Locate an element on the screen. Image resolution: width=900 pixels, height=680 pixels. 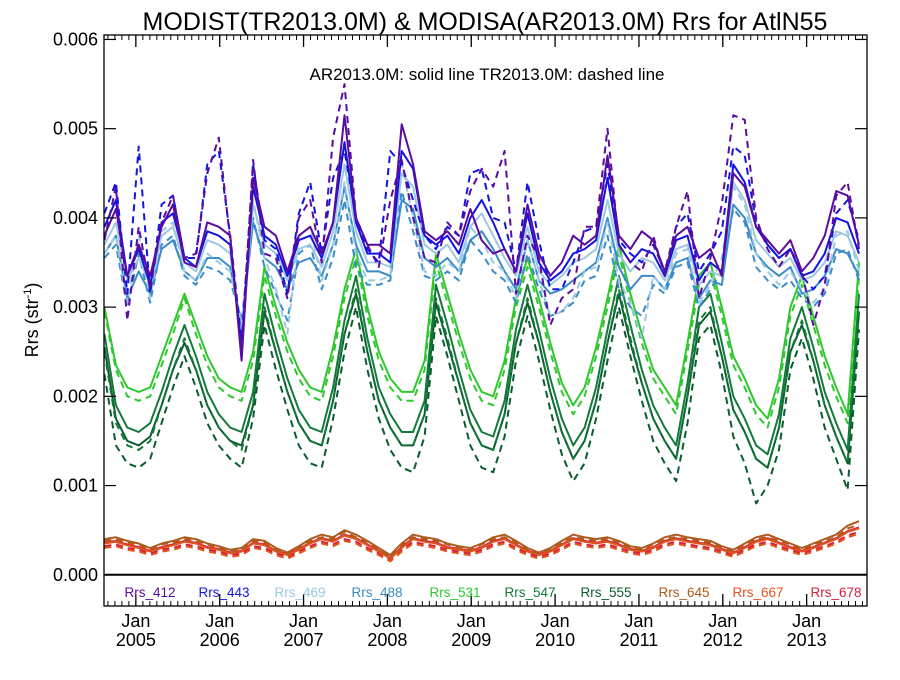
legend-entry-rrs-531: Rrs_531 is located at coordinates (454, 592).